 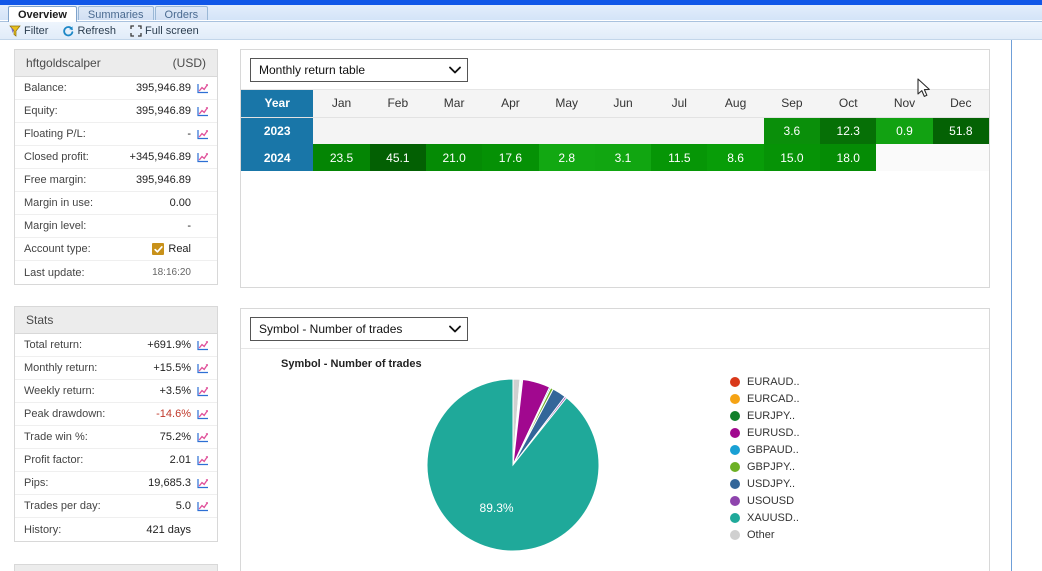 I want to click on pie-select-bar: Symbol - Number of trades, so click(x=615, y=329).